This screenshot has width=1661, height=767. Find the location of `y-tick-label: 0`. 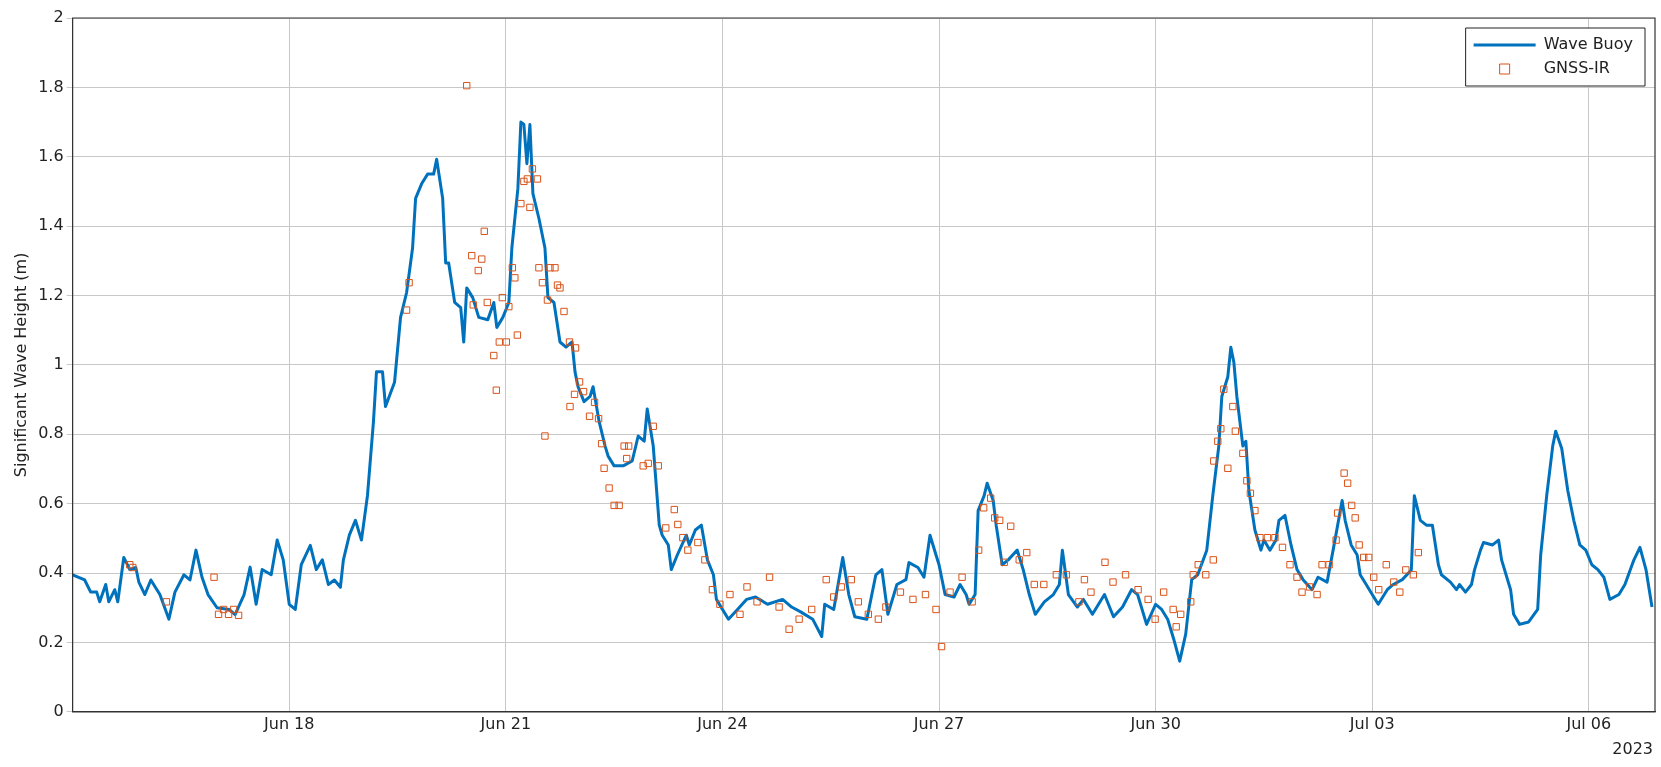

y-tick-label: 0 is located at coordinates (58, 710).